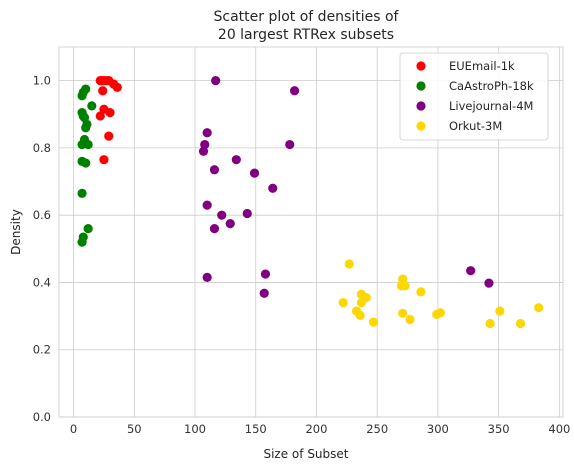  Describe the element at coordinates (42, 81) in the screenshot. I see `y-tick-label: 1.0` at that location.